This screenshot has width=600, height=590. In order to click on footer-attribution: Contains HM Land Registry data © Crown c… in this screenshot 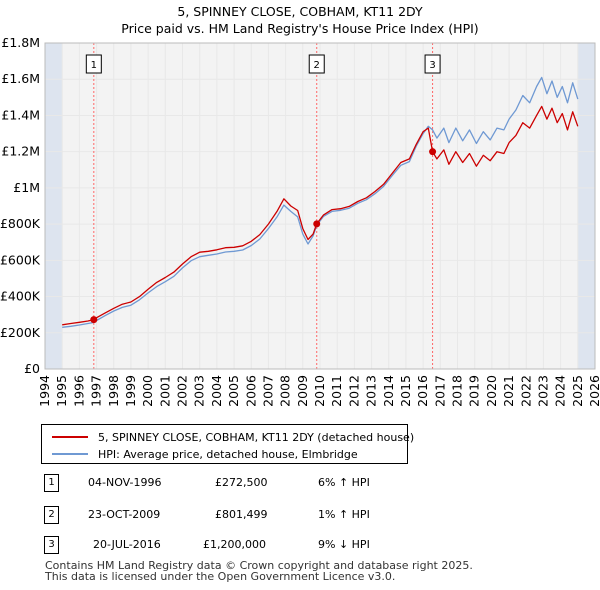, I will do `click(259, 571)`.